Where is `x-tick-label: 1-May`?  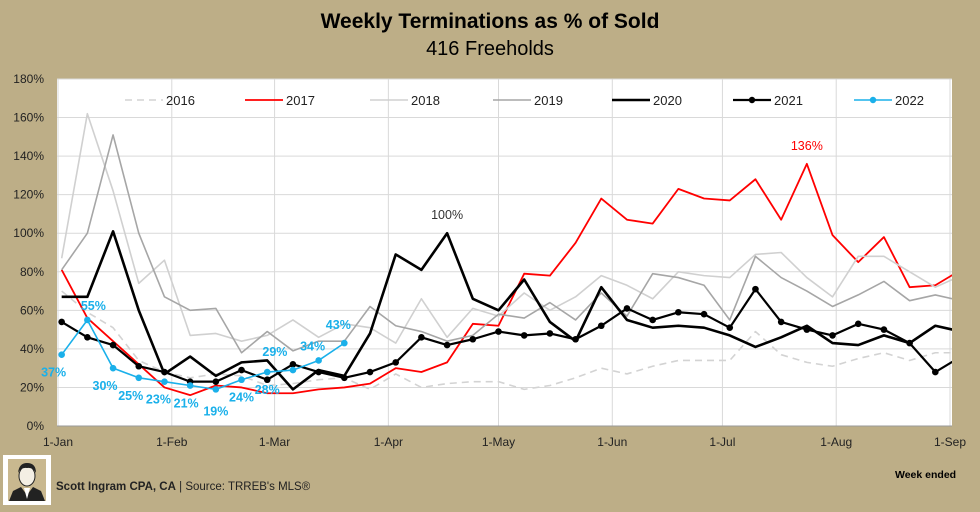
x-tick-label: 1-May is located at coordinates (498, 442).